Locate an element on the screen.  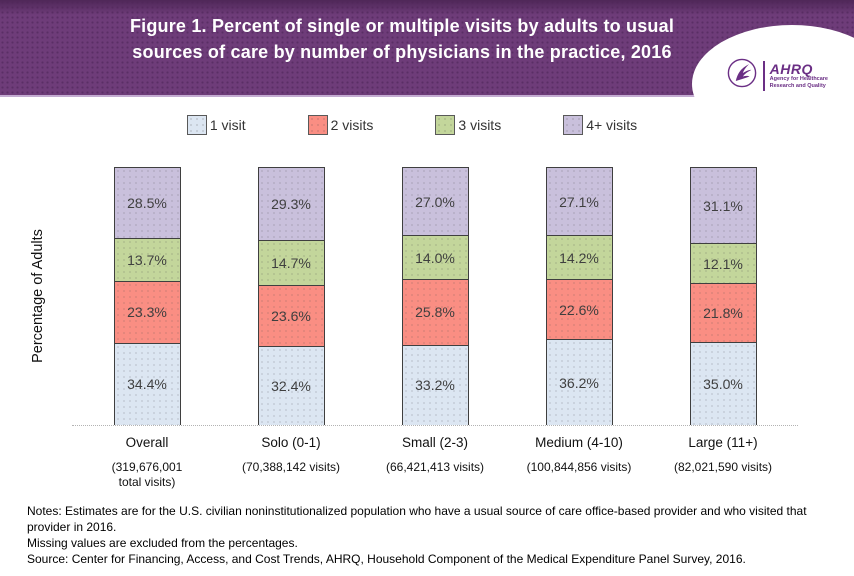
bar-value-label: 28.5% is located at coordinates (147, 203).